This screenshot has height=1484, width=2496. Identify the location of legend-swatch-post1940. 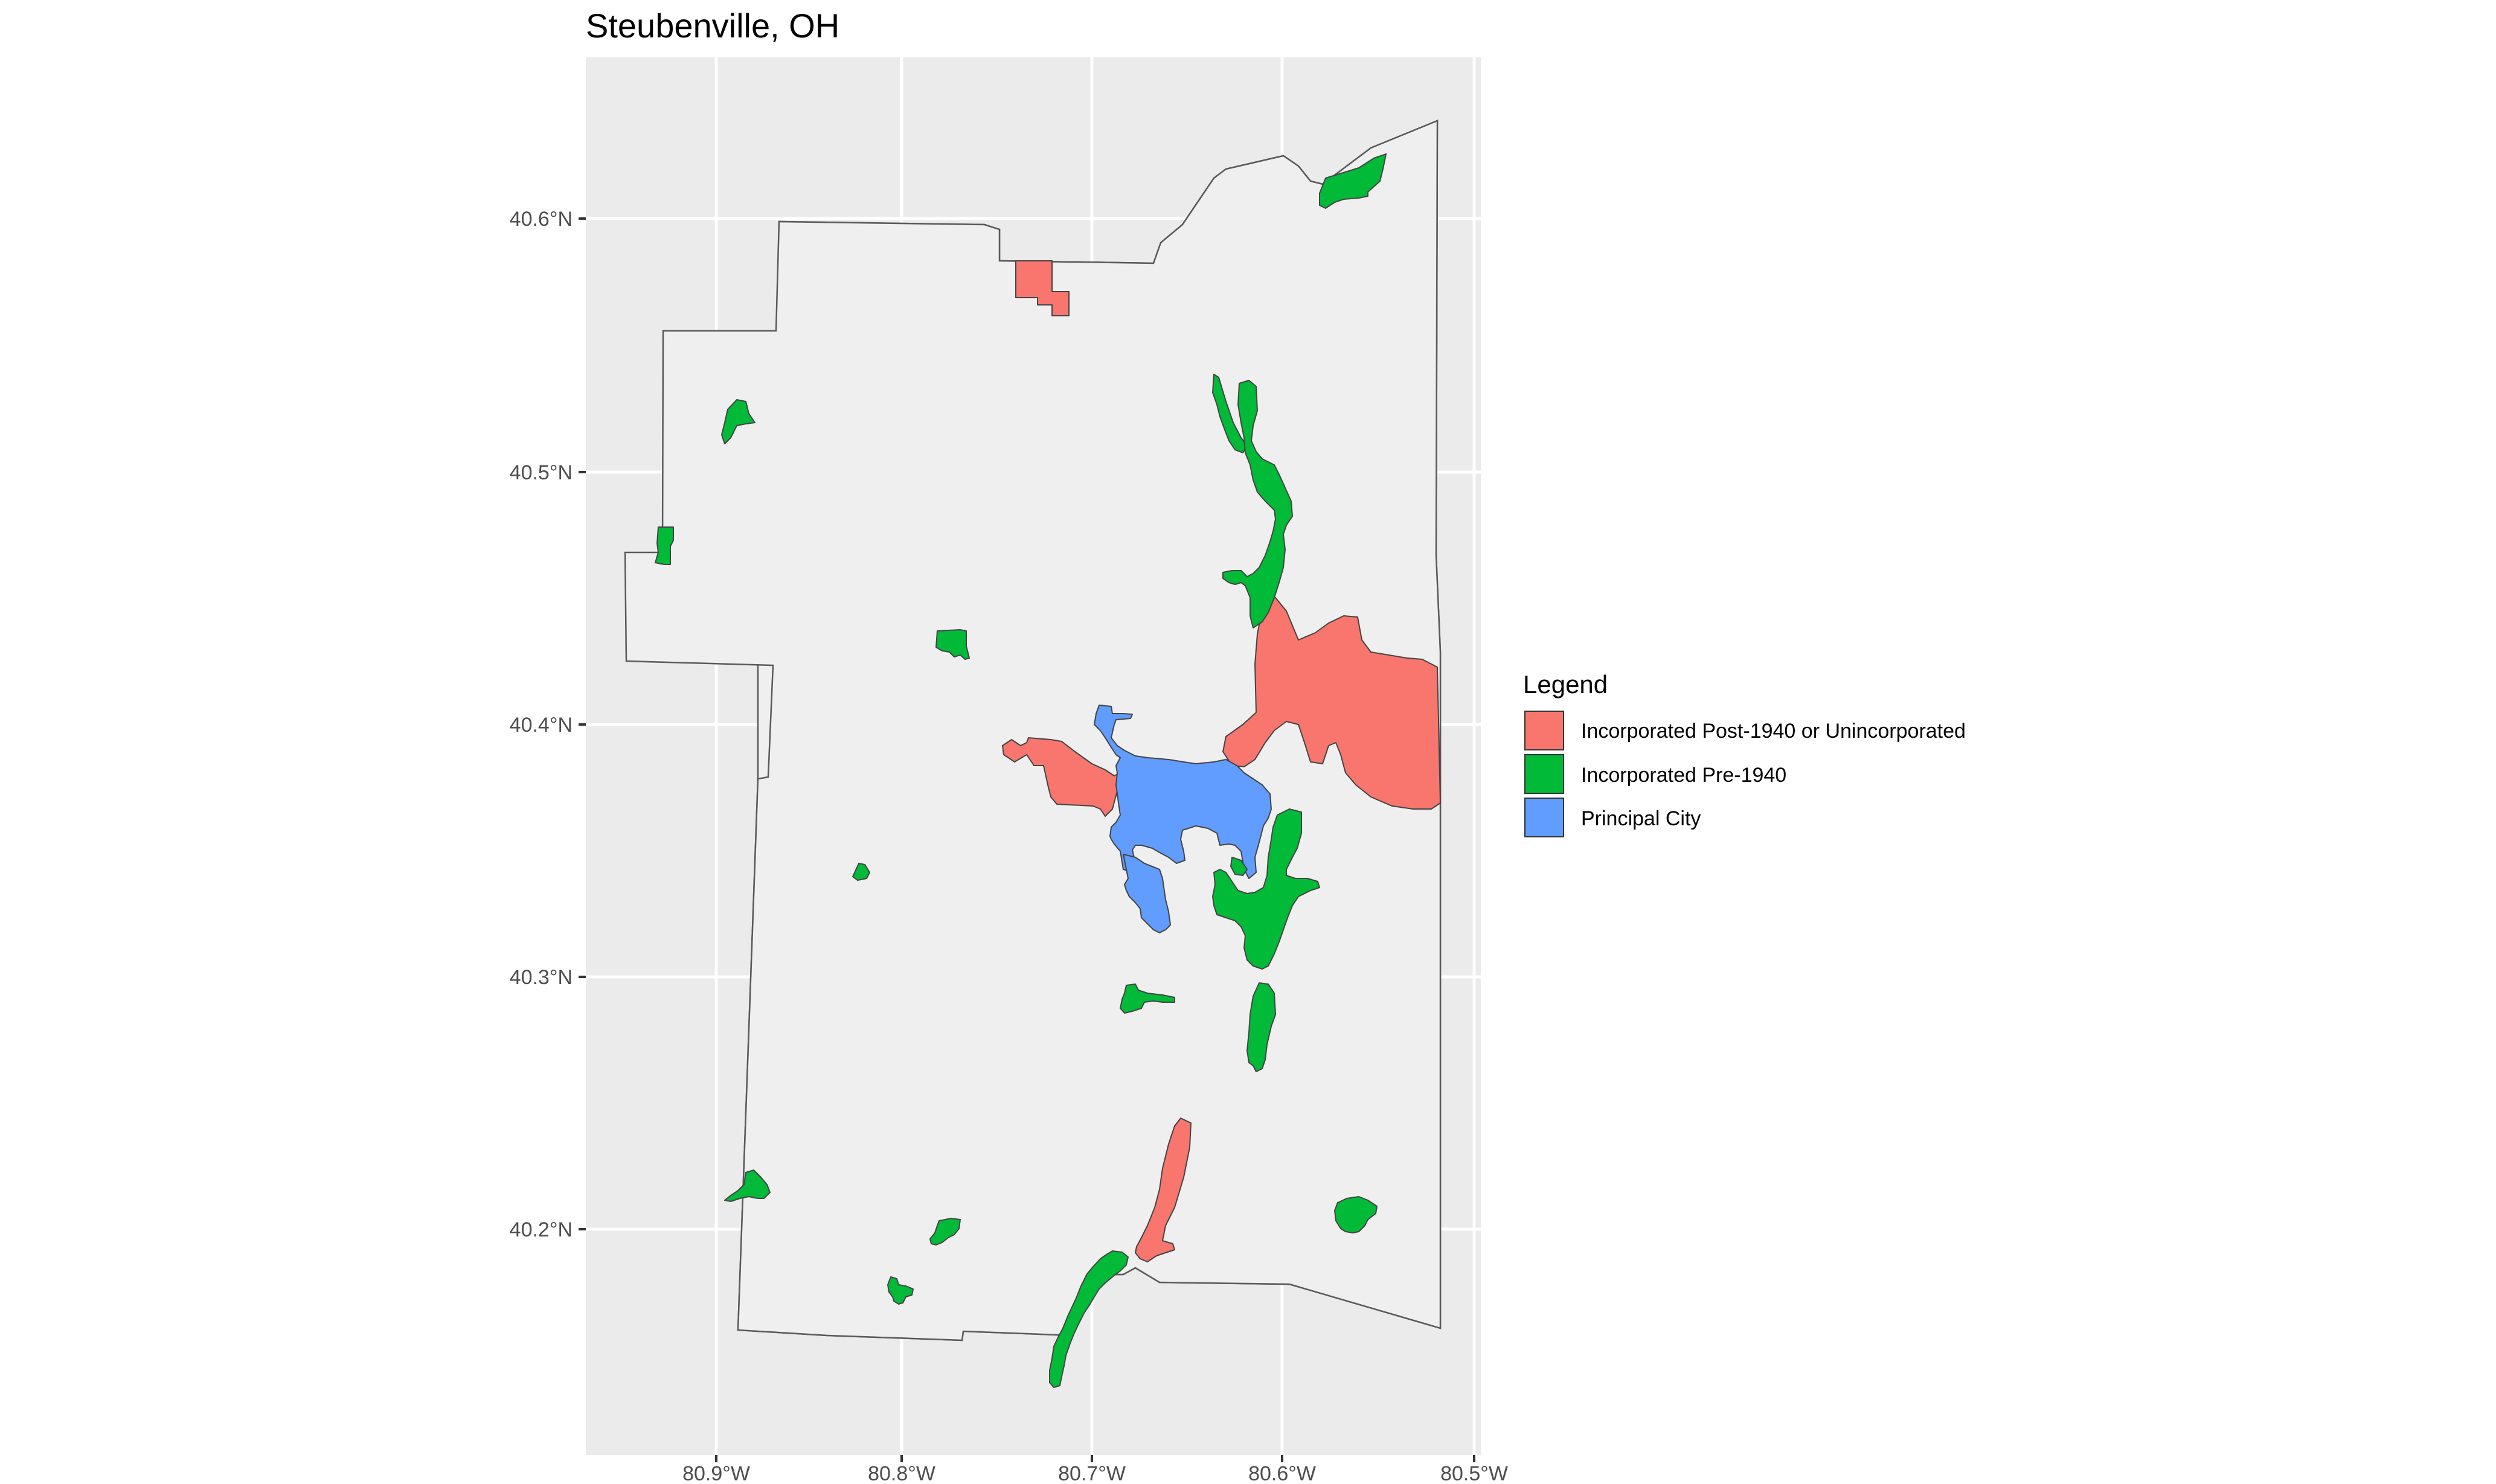
(1544, 731).